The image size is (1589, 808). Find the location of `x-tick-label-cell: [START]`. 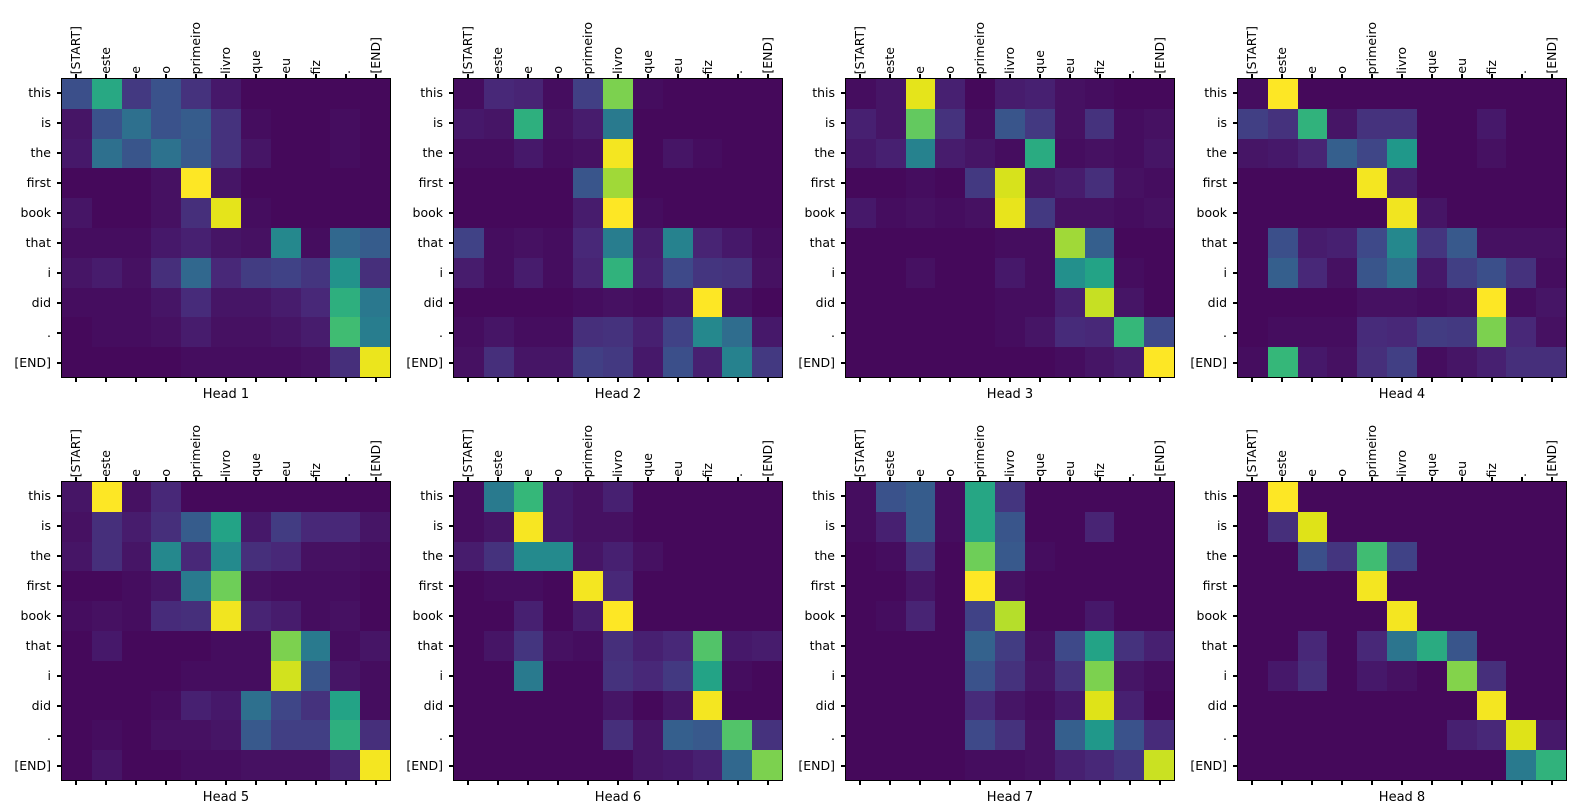

x-tick-label-cell: [START] is located at coordinates (468, 441).